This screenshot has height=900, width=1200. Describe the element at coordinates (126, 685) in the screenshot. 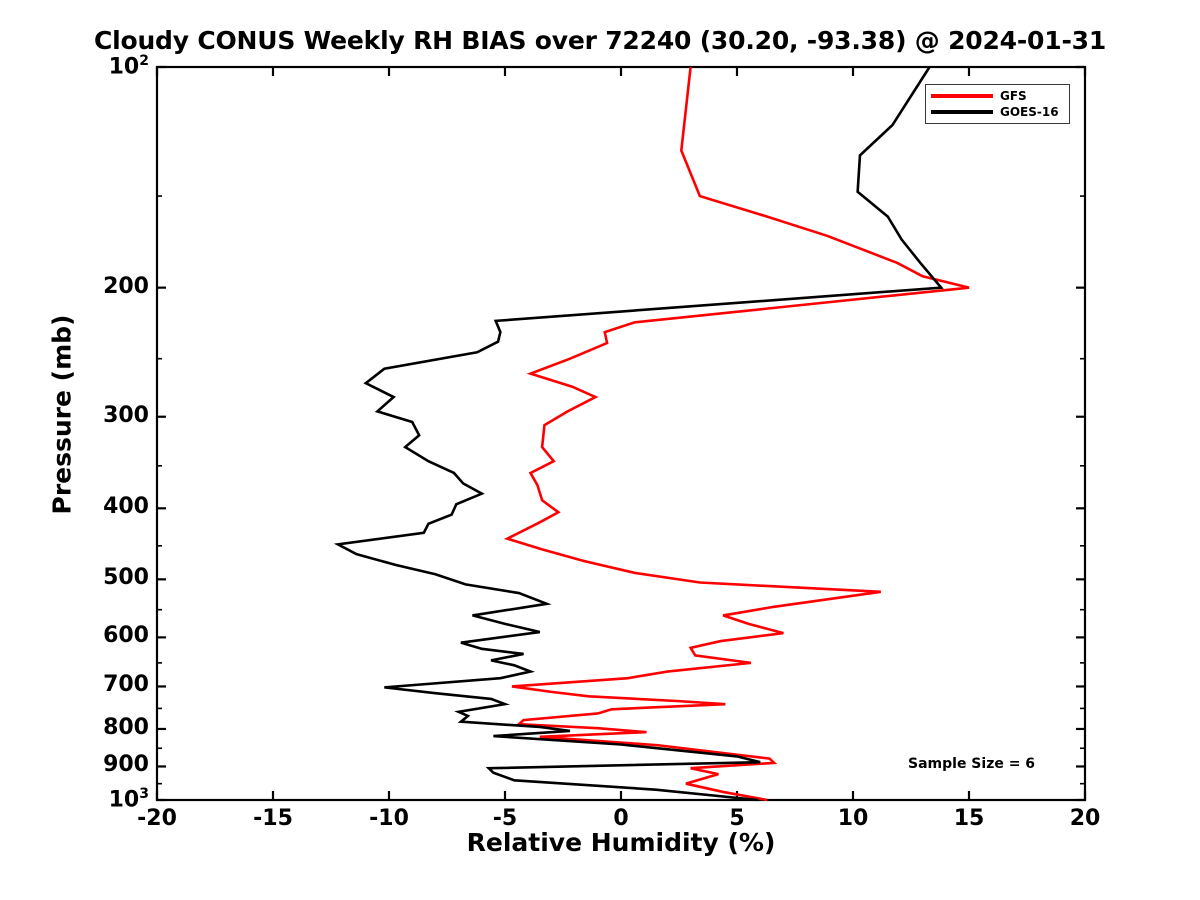

I see `y-tick-label-6: 700` at that location.